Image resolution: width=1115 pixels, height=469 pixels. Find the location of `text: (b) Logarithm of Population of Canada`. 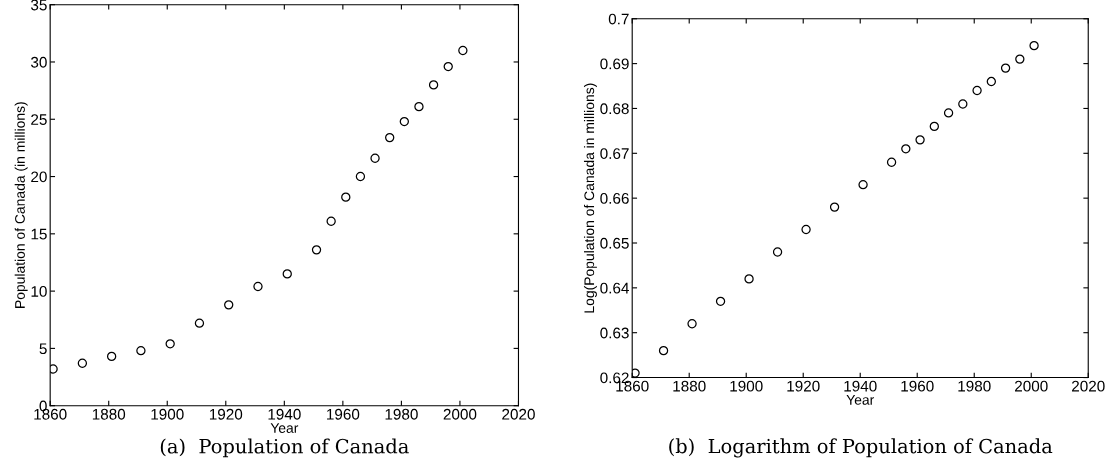

text: (b) Logarithm of Population of Canada is located at coordinates (861, 448).